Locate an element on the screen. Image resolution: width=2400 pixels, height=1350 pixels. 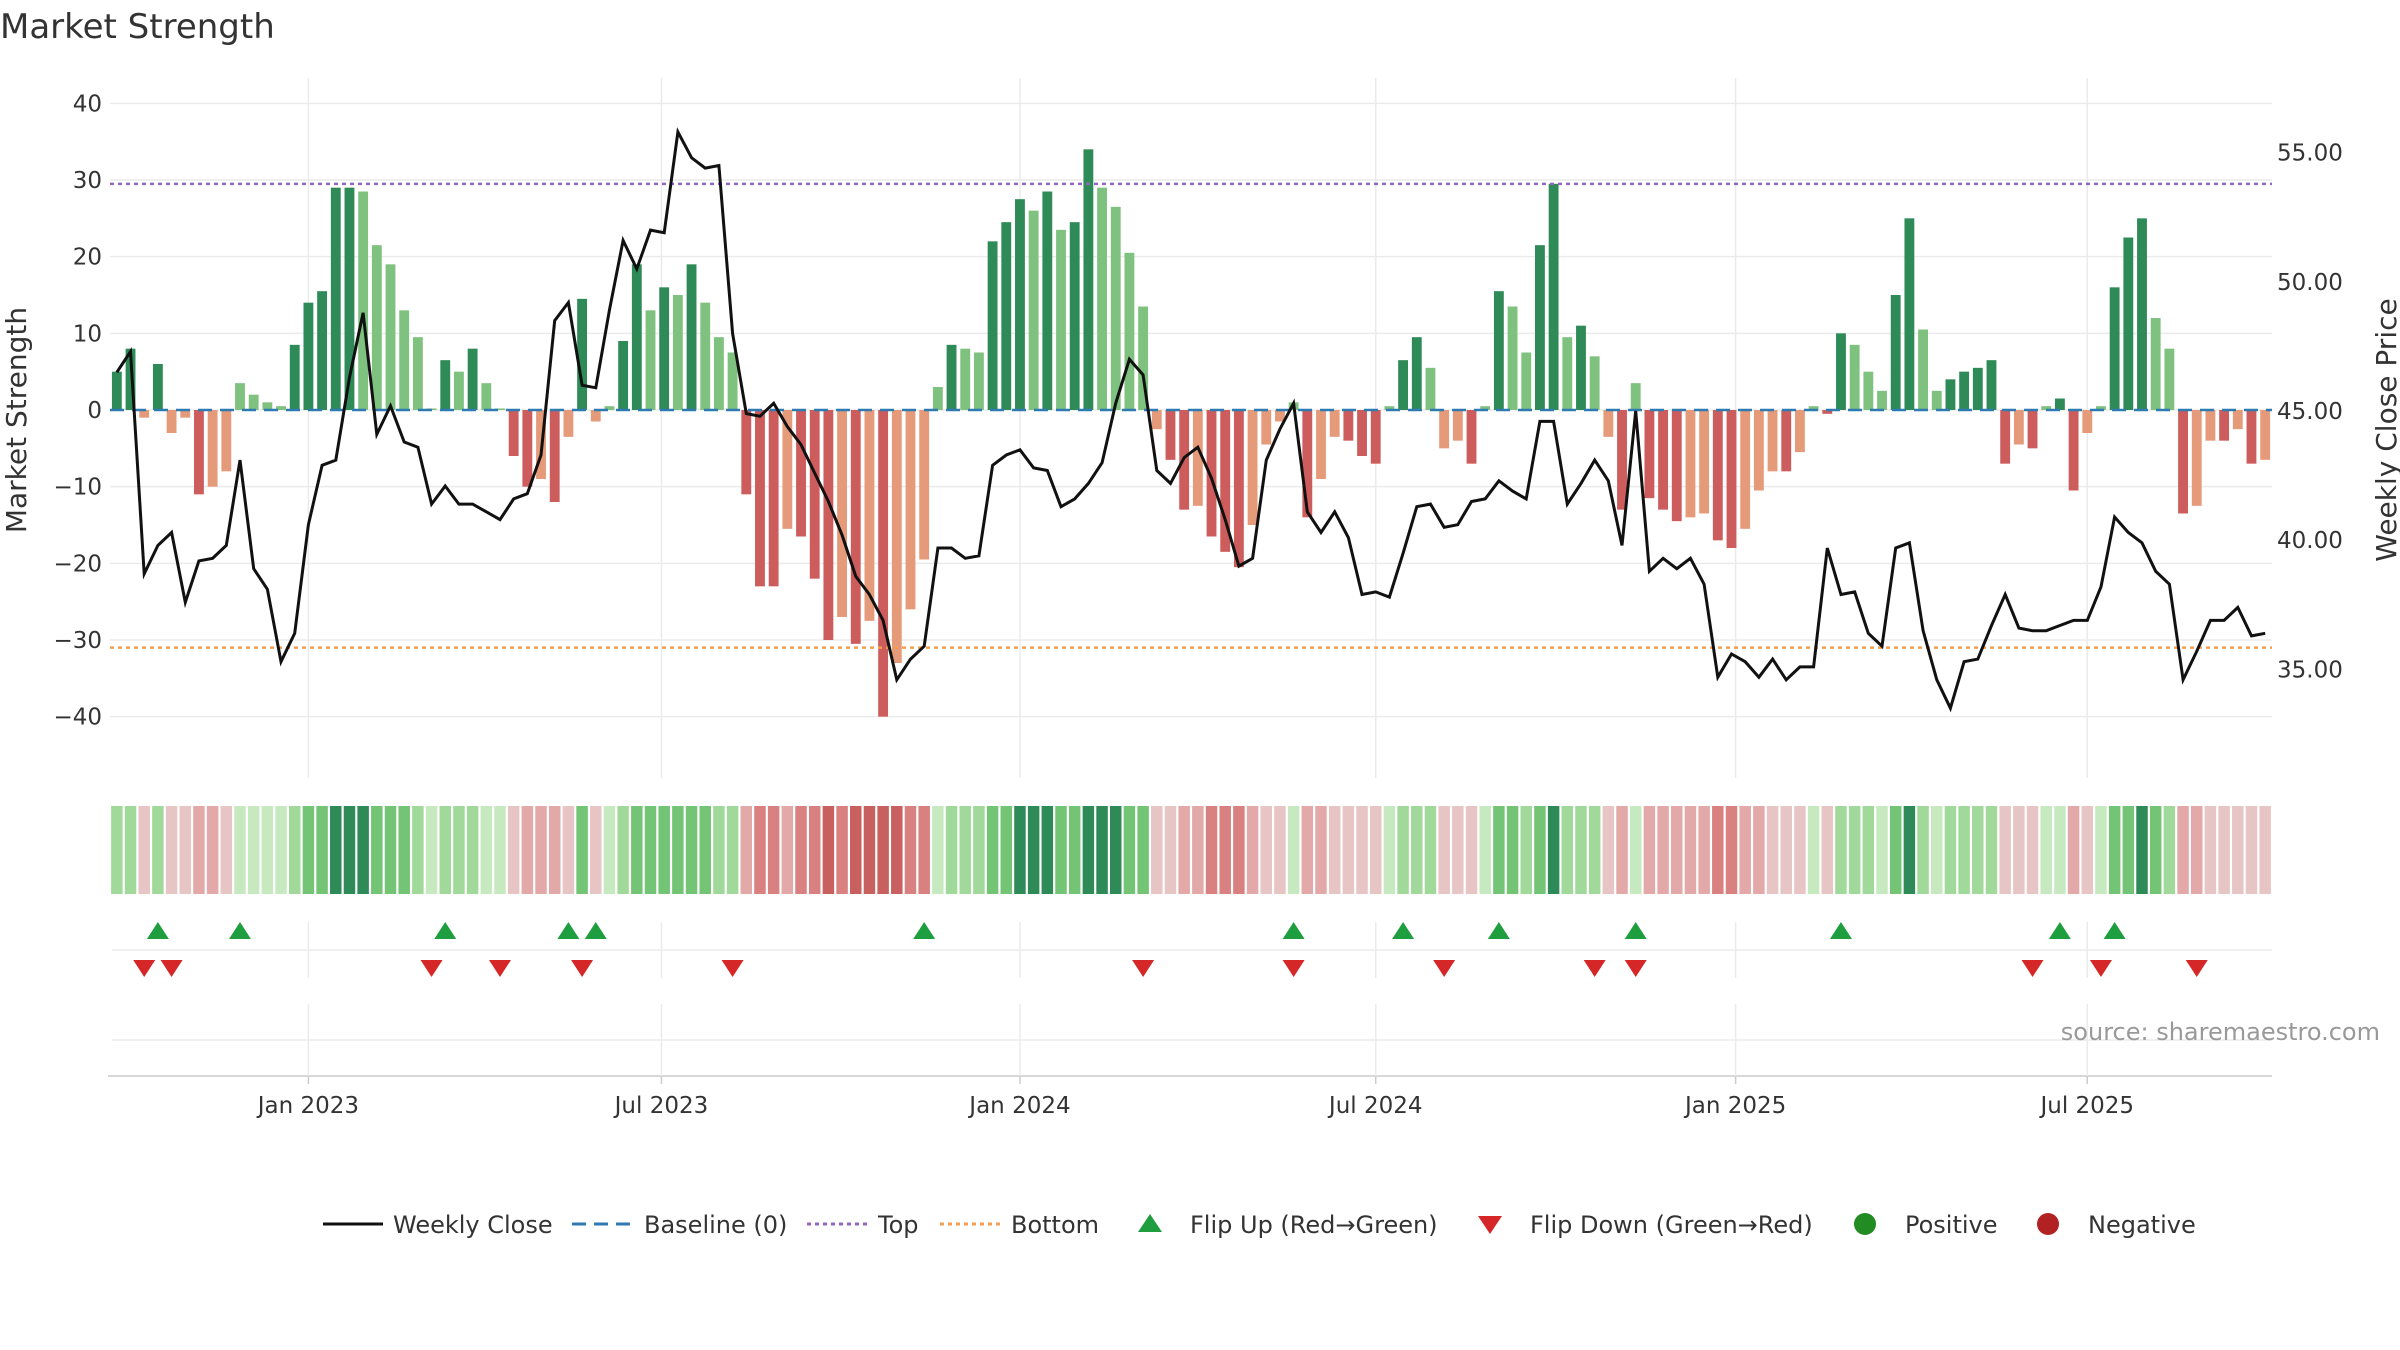
flip-markers is located at coordinates (1170, 949).